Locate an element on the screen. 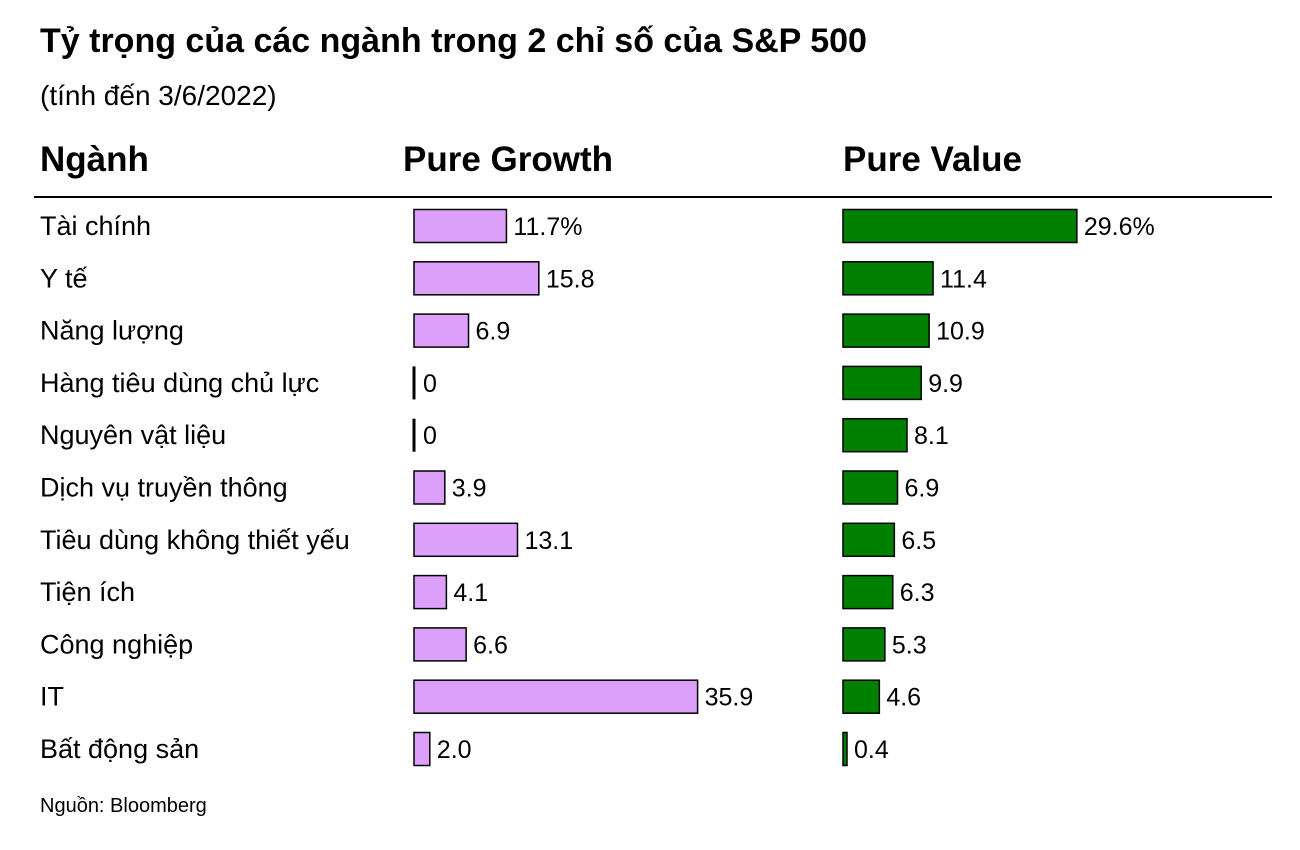 The height and width of the screenshot is (850, 1300). category-label: Bất động sản is located at coordinates (119, 749).